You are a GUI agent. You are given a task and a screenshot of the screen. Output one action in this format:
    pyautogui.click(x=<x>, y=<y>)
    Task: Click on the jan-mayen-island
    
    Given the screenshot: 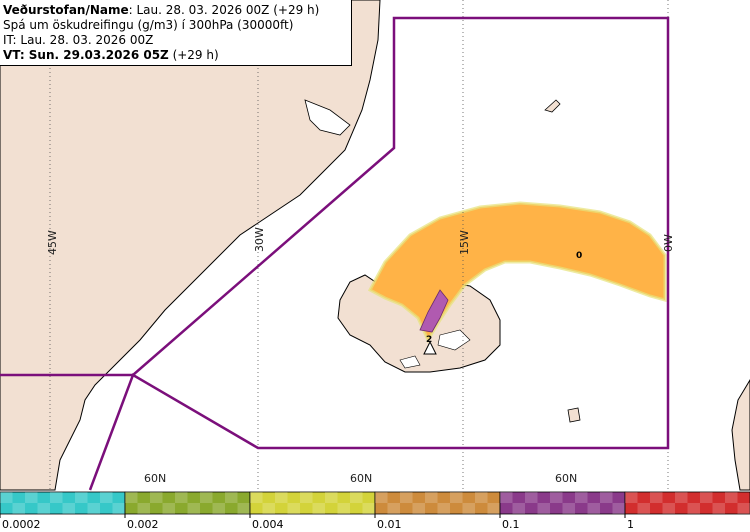 What is the action you would take?
    pyautogui.click(x=552, y=106)
    